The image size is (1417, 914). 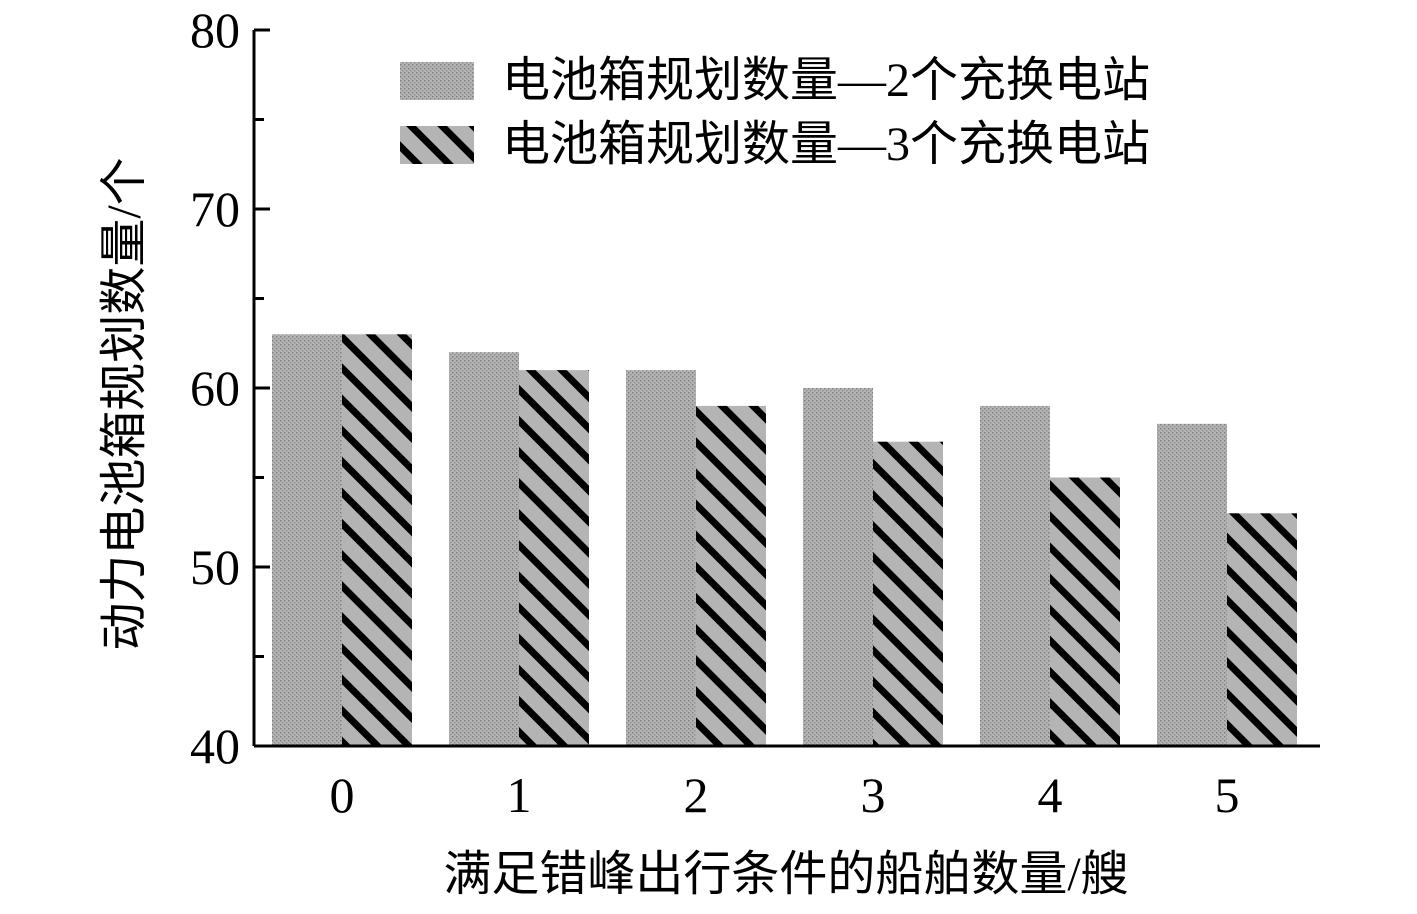 I want to click on y-tick-label: 40, so click(x=215, y=746).